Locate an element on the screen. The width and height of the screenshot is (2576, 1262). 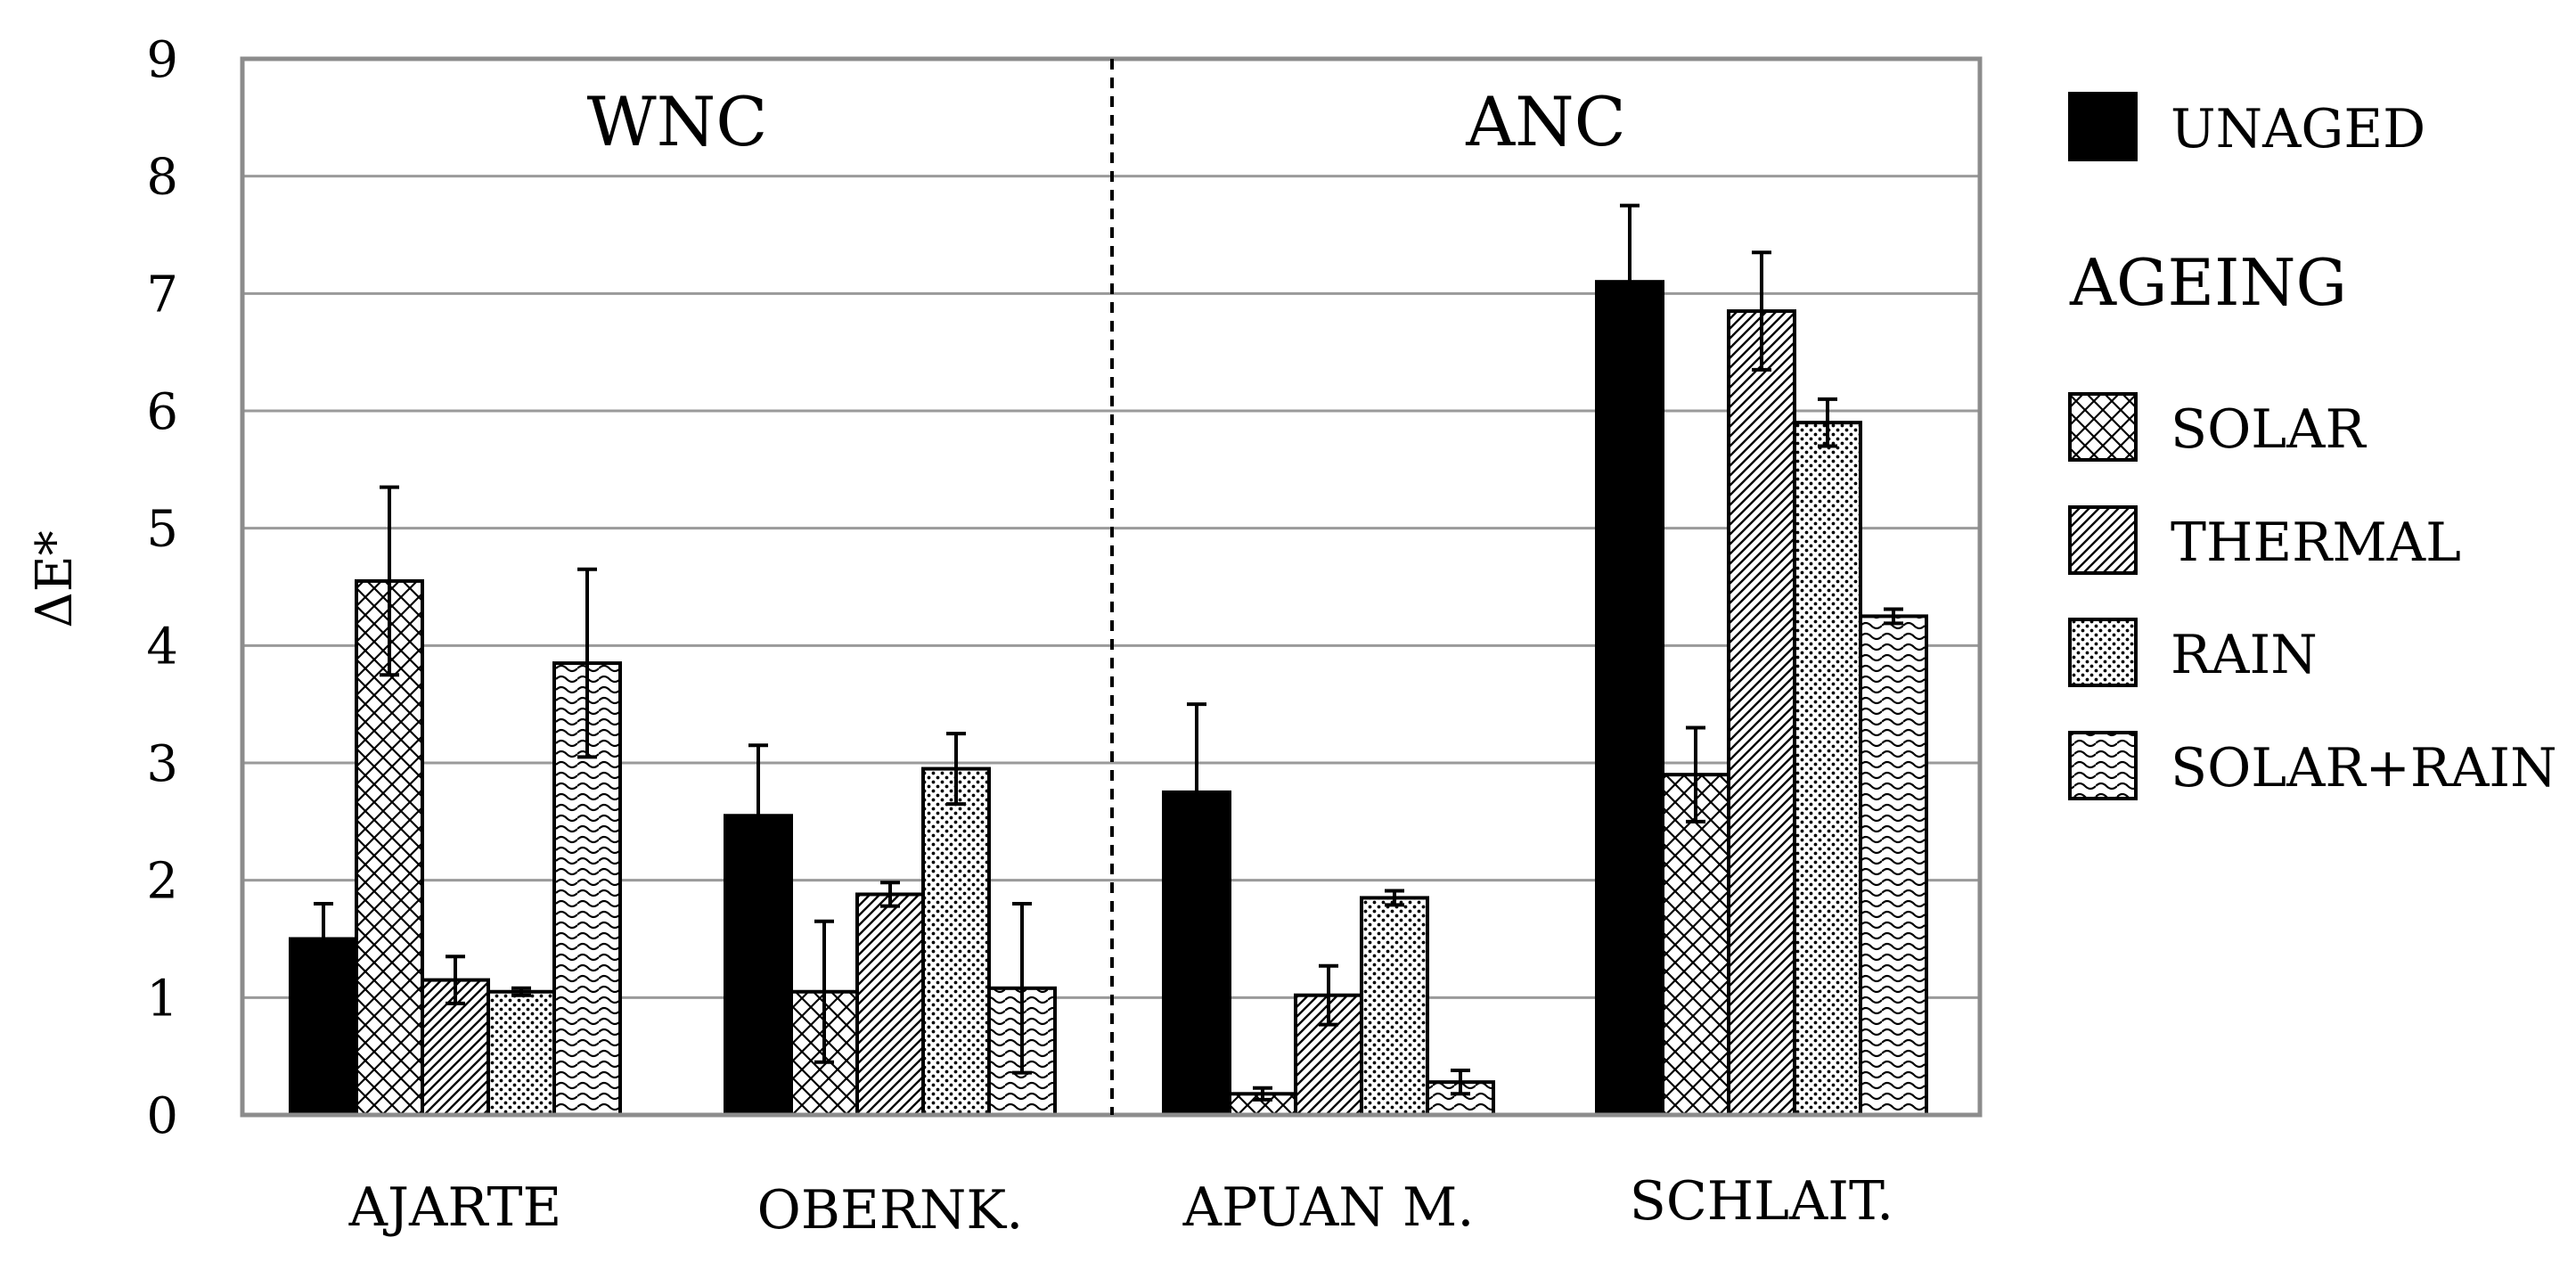
legend-heading: AGEING is located at coordinates (2208, 283).